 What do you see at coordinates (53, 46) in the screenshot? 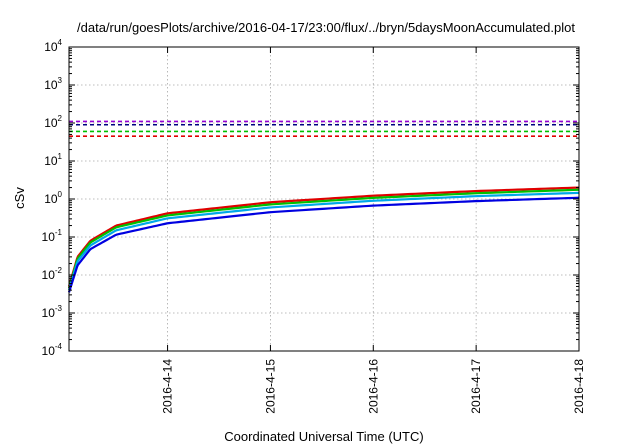
I see `y-tick-label: 10⁴` at bounding box center [53, 46].